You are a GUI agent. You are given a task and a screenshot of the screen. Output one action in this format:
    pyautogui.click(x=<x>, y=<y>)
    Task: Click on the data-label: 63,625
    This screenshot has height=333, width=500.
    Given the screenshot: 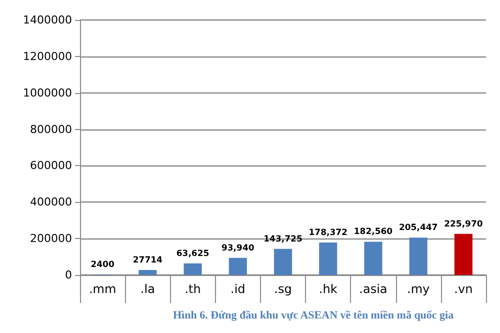 What is the action you would take?
    pyautogui.click(x=193, y=253)
    